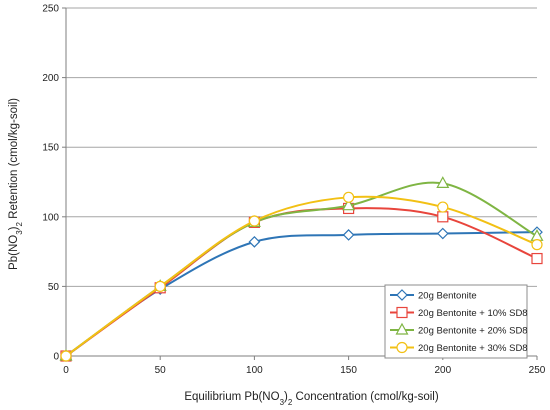  I want to click on x-tick-label-150: 150, so click(348, 370).